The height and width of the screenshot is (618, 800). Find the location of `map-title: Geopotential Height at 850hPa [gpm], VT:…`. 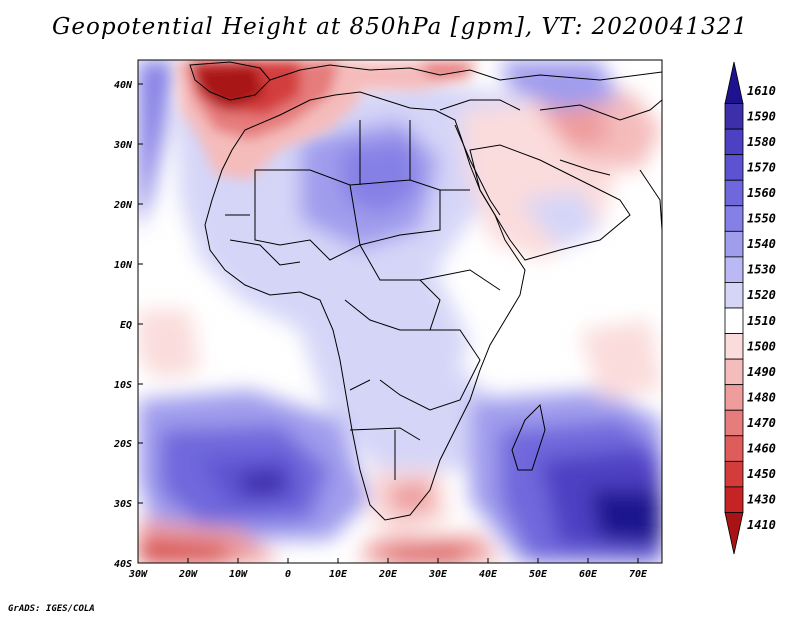

map-title: Geopotential Height at 850hPa [gpm], VT:… is located at coordinates (400, 27).